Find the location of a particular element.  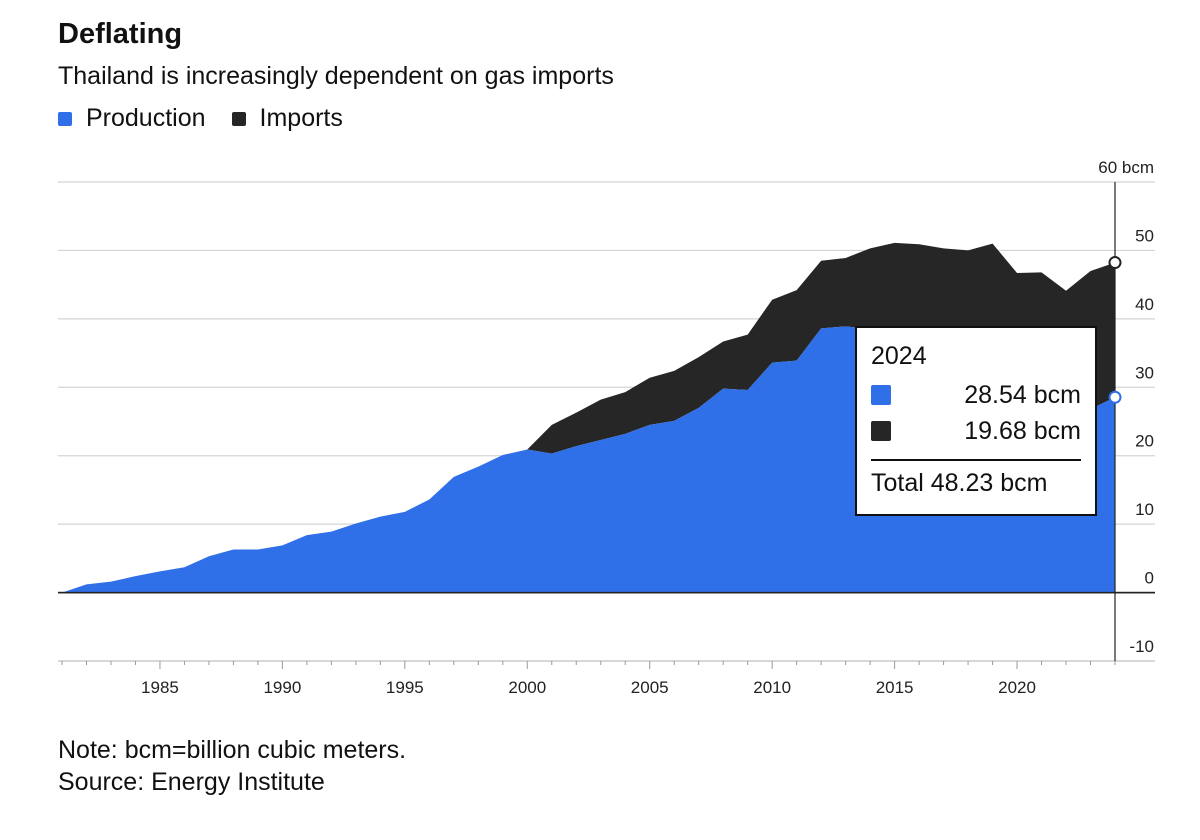

y-tick-label-30: 30 is located at coordinates (1144, 372).